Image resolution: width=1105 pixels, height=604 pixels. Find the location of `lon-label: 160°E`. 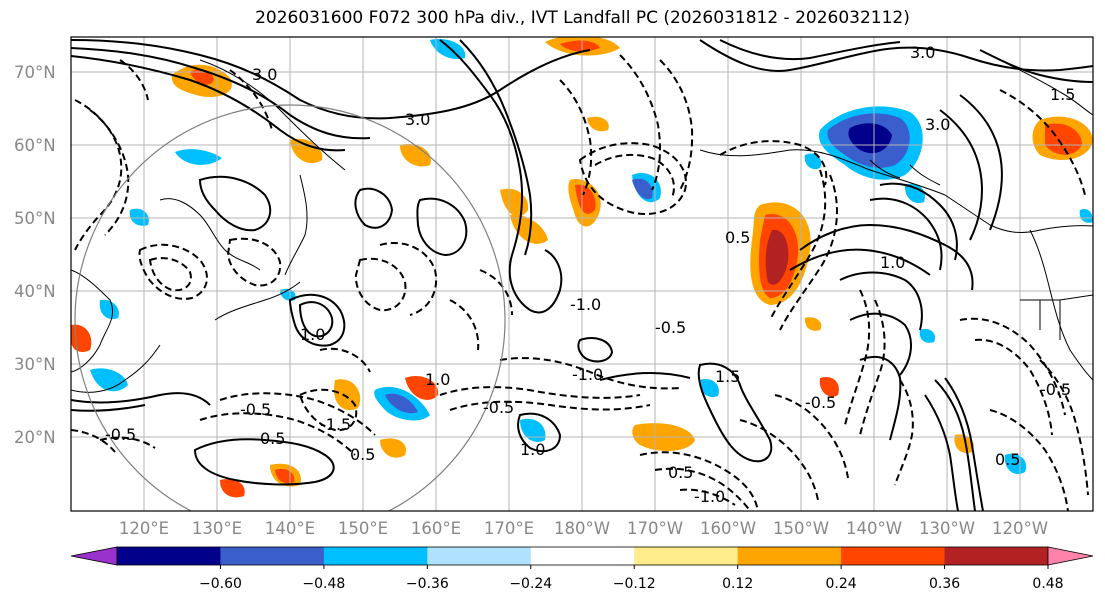

lon-label: 160°E is located at coordinates (436, 528).